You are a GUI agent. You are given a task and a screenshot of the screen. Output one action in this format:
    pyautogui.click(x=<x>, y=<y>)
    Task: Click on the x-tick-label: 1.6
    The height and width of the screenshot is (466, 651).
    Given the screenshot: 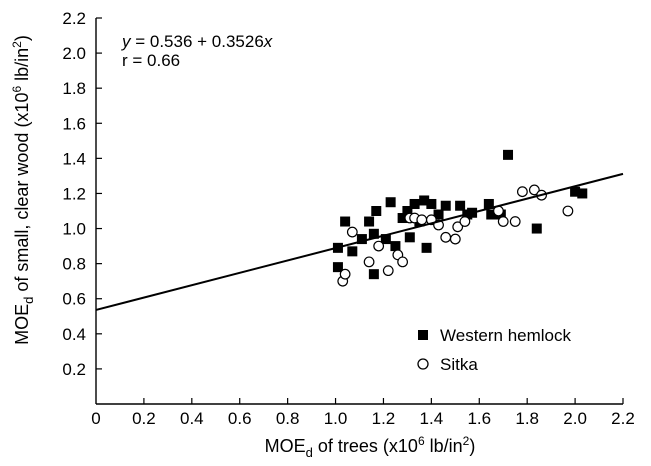 What is the action you would take?
    pyautogui.click(x=479, y=418)
    